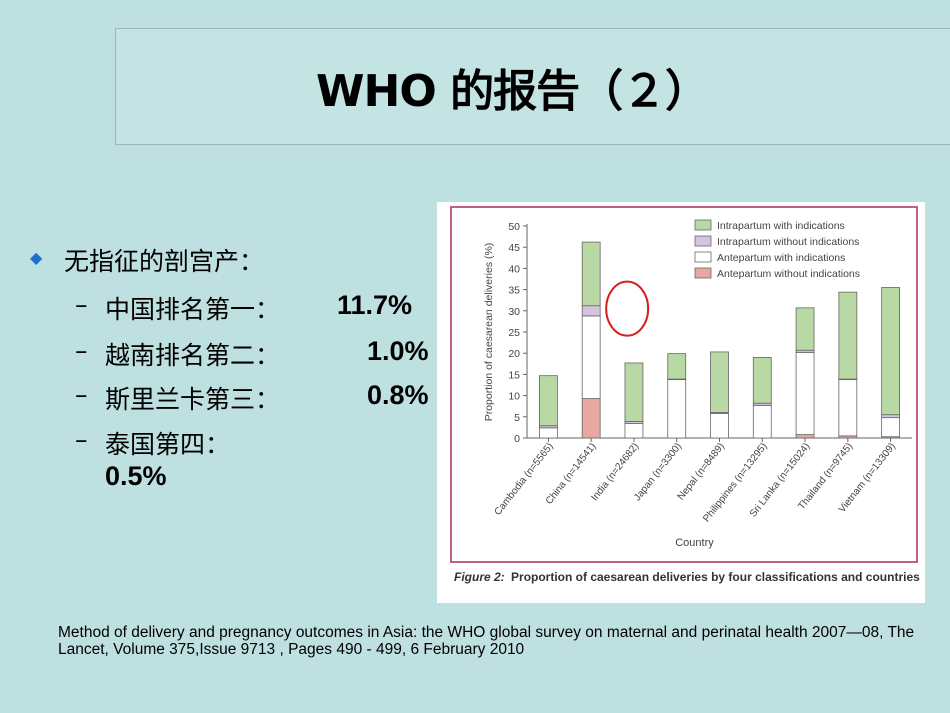 The height and width of the screenshot is (713, 950). What do you see at coordinates (514, 227) in the screenshot?
I see `y-tick-label: 50` at bounding box center [514, 227].